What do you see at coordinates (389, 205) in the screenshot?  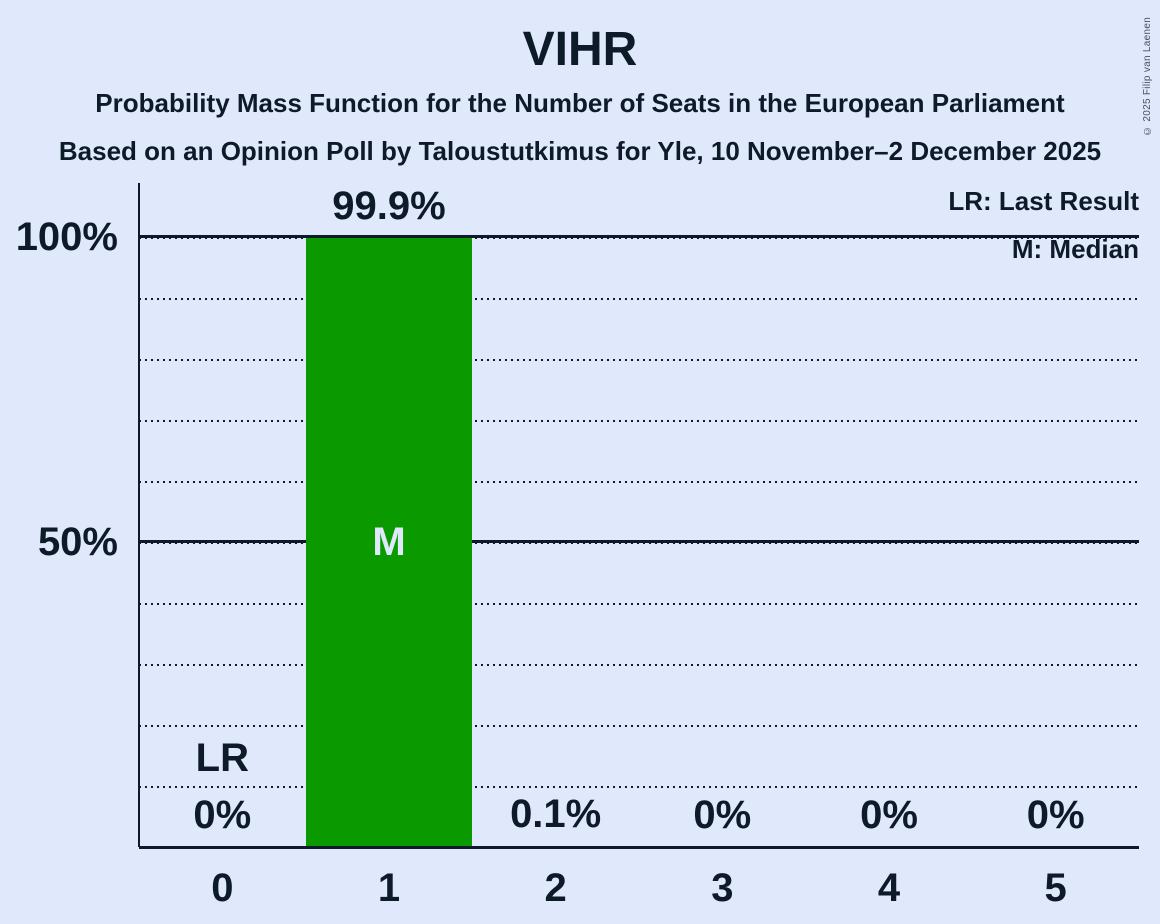 I see `value-label-seat-1: 99.9%` at bounding box center [389, 205].